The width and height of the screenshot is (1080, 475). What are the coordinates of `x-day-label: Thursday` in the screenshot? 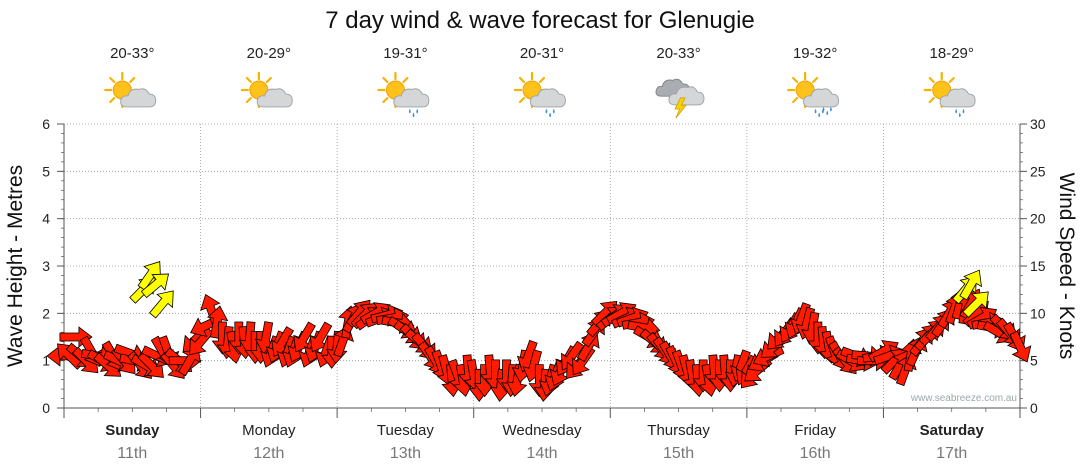 It's located at (678, 430).